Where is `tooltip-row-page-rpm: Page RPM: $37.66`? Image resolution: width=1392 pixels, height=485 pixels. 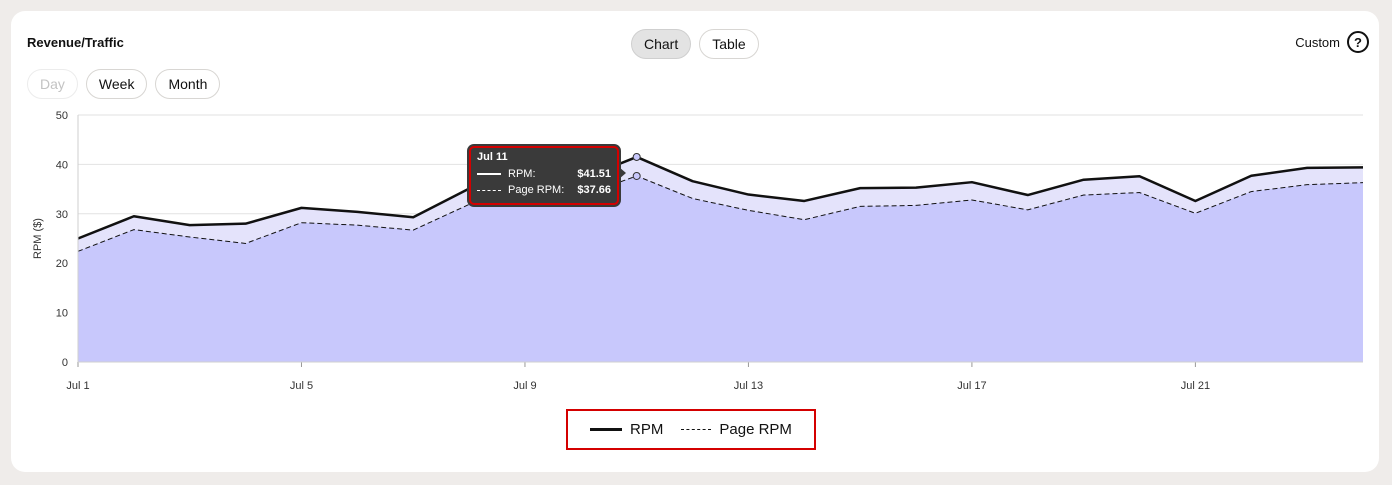
tooltip-row-page-rpm: Page RPM: $37.66 is located at coordinates (544, 190).